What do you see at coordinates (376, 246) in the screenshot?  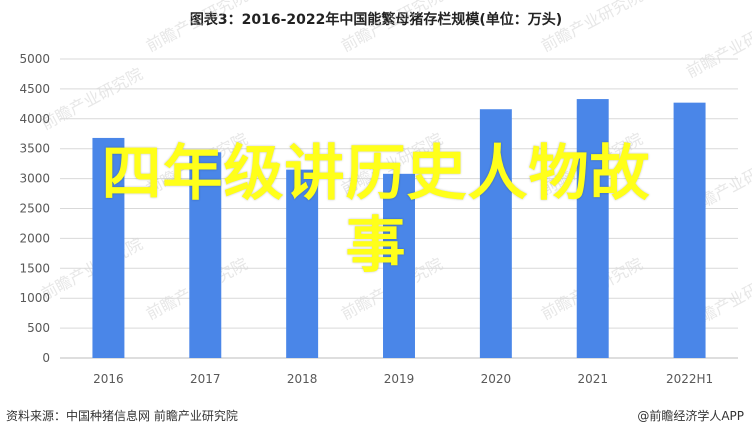 I see `overlay-line-2: 事` at bounding box center [376, 246].